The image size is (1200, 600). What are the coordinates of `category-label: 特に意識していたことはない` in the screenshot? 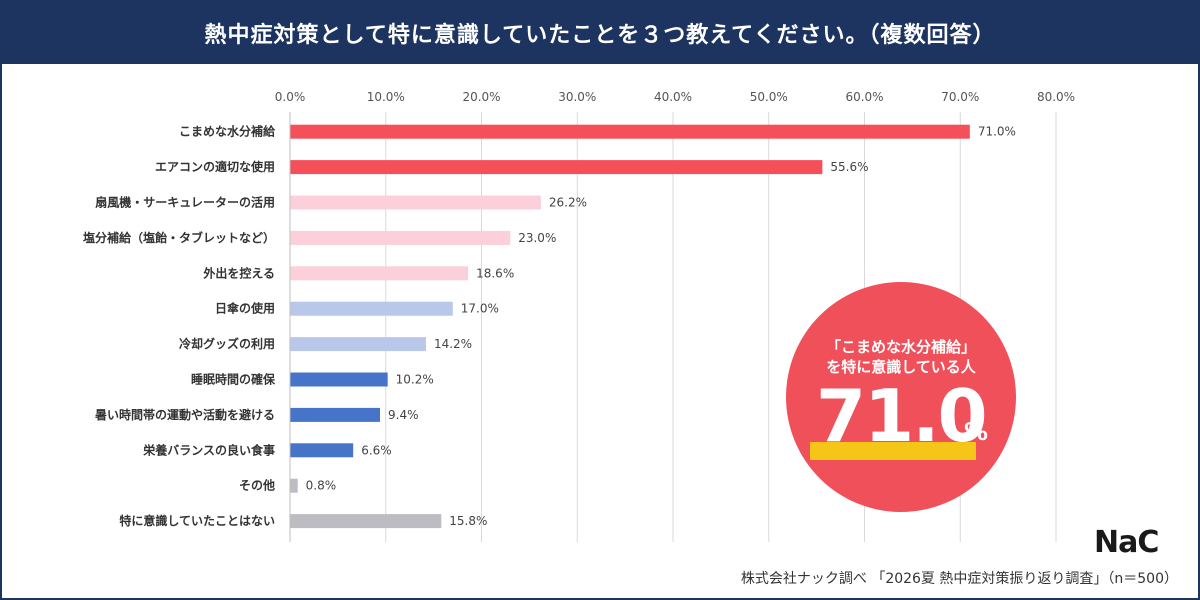 It's located at (197, 520).